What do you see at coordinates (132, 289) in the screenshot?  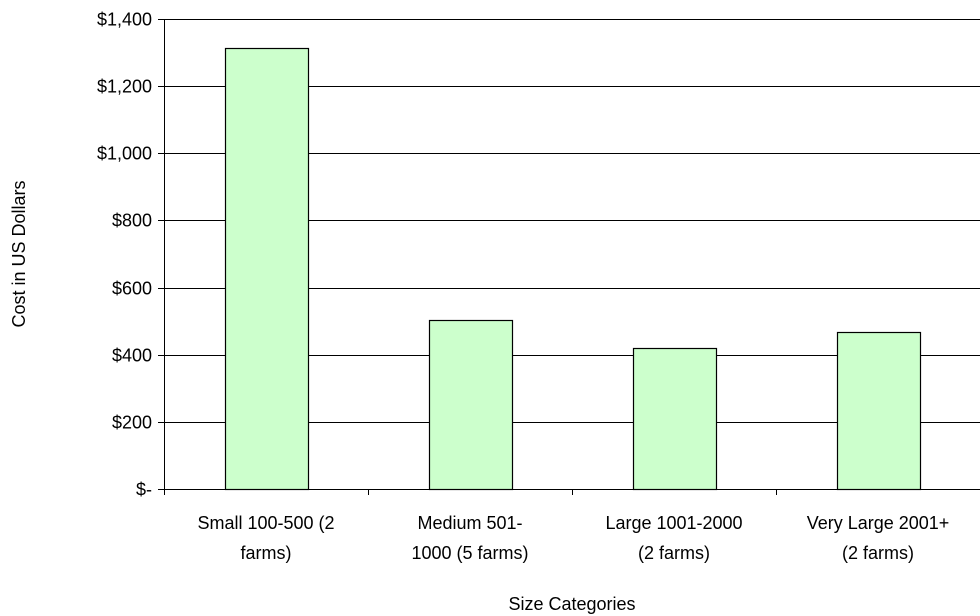 I see `y-tick-label: $600` at bounding box center [132, 289].